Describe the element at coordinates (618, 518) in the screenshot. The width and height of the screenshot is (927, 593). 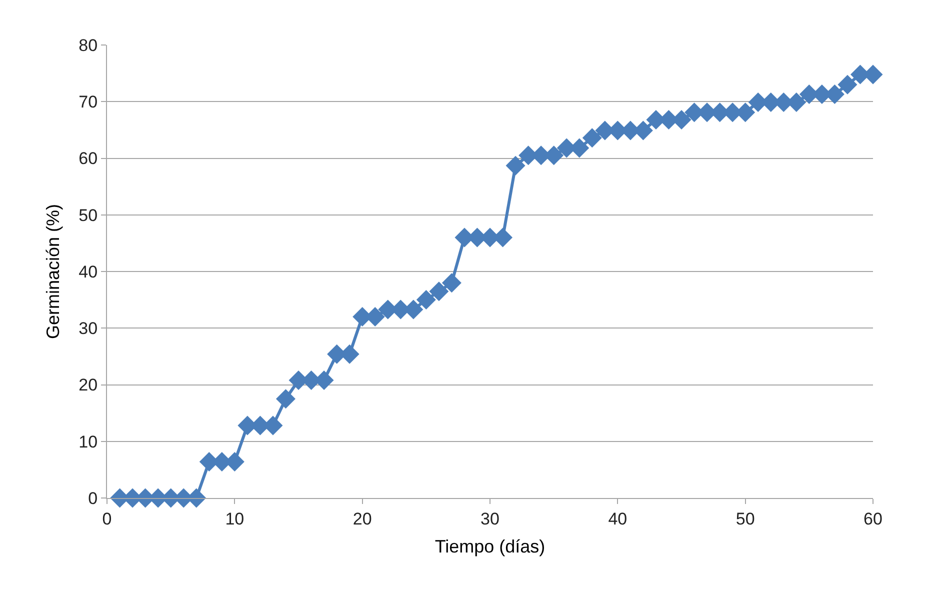
I see `x-tick-label: 40` at that location.